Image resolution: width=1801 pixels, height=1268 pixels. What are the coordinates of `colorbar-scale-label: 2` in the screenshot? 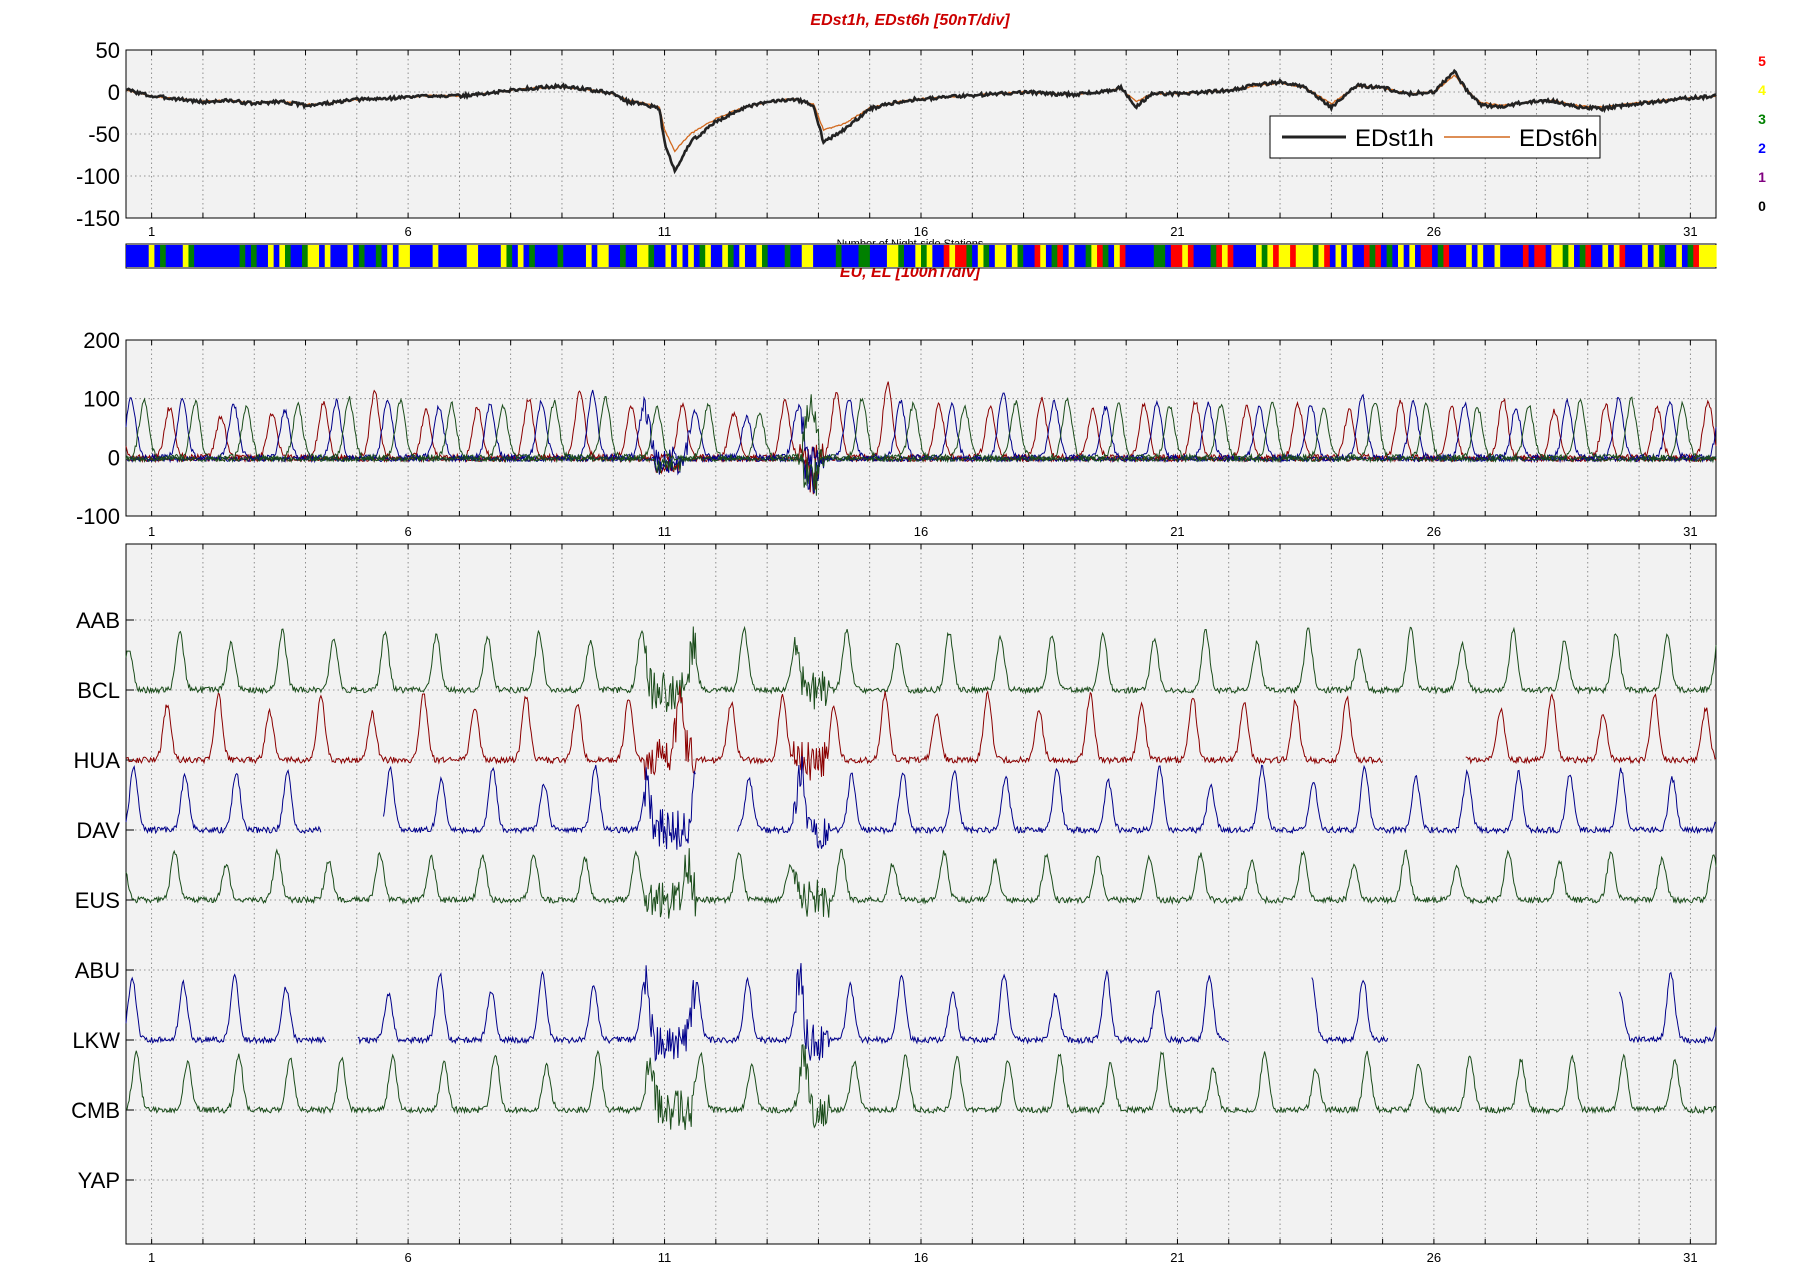 It's located at (1762, 148).